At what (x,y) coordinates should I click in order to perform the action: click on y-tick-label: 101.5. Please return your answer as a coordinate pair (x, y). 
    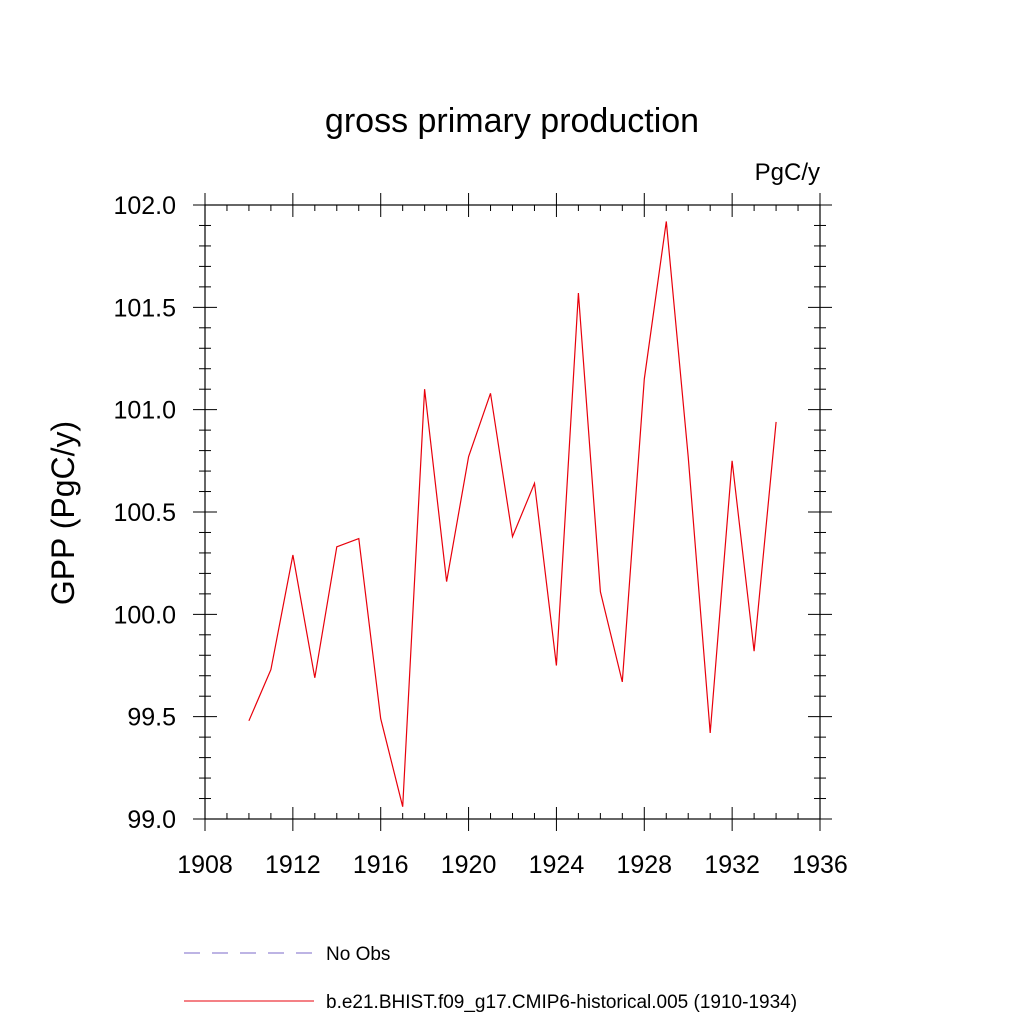
    Looking at the image, I should click on (144, 308).